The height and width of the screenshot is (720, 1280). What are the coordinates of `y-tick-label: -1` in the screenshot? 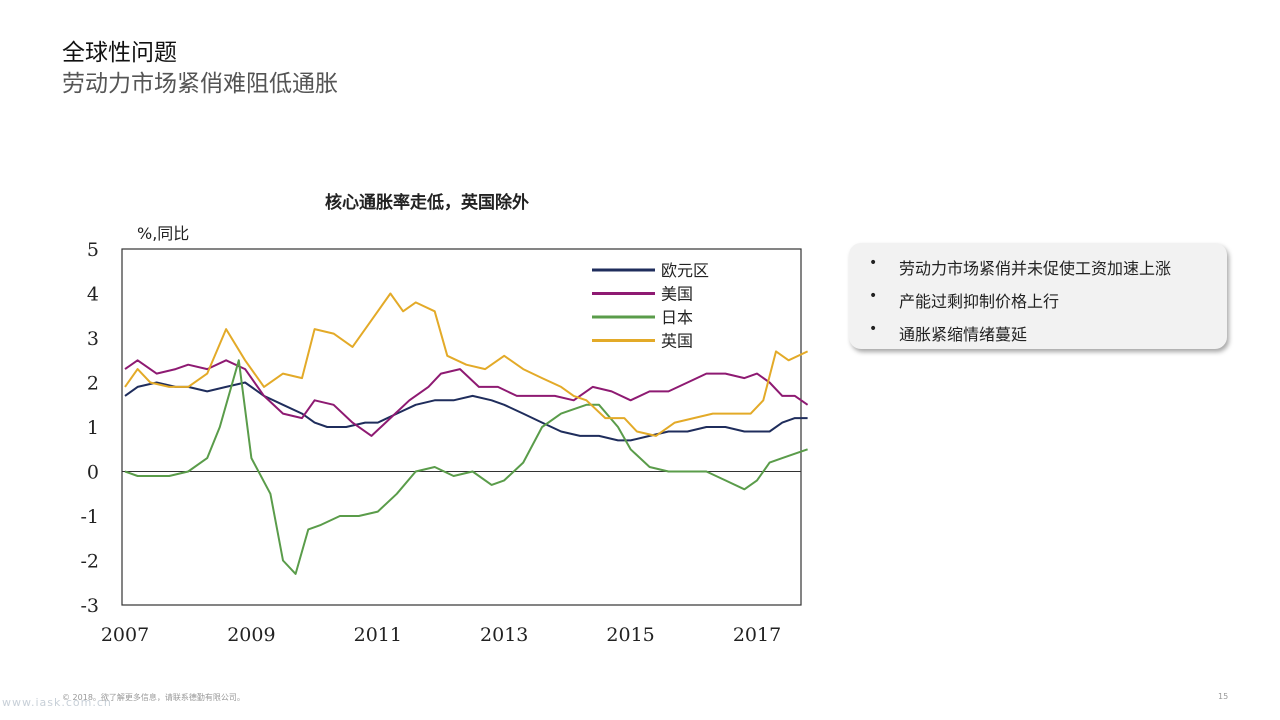 It's located at (89, 517).